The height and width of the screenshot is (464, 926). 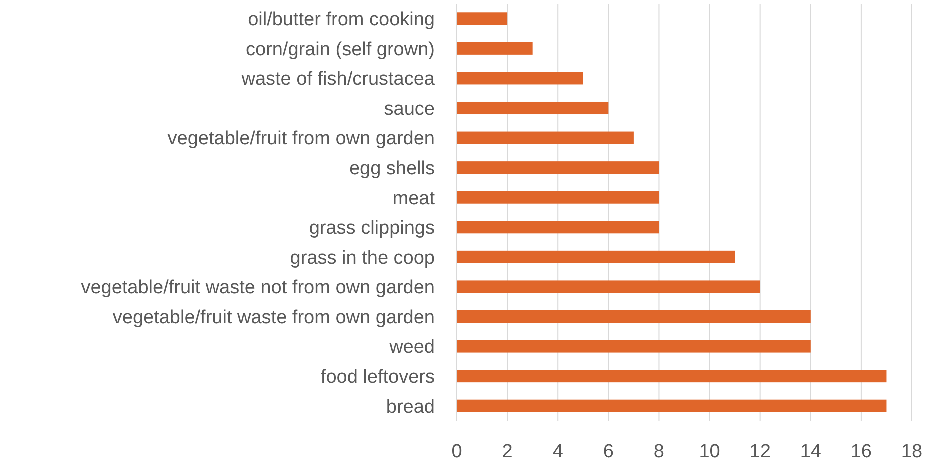 What do you see at coordinates (273, 317) in the screenshot?
I see `y-tick-label: vegetable/fruit waste from own garden` at bounding box center [273, 317].